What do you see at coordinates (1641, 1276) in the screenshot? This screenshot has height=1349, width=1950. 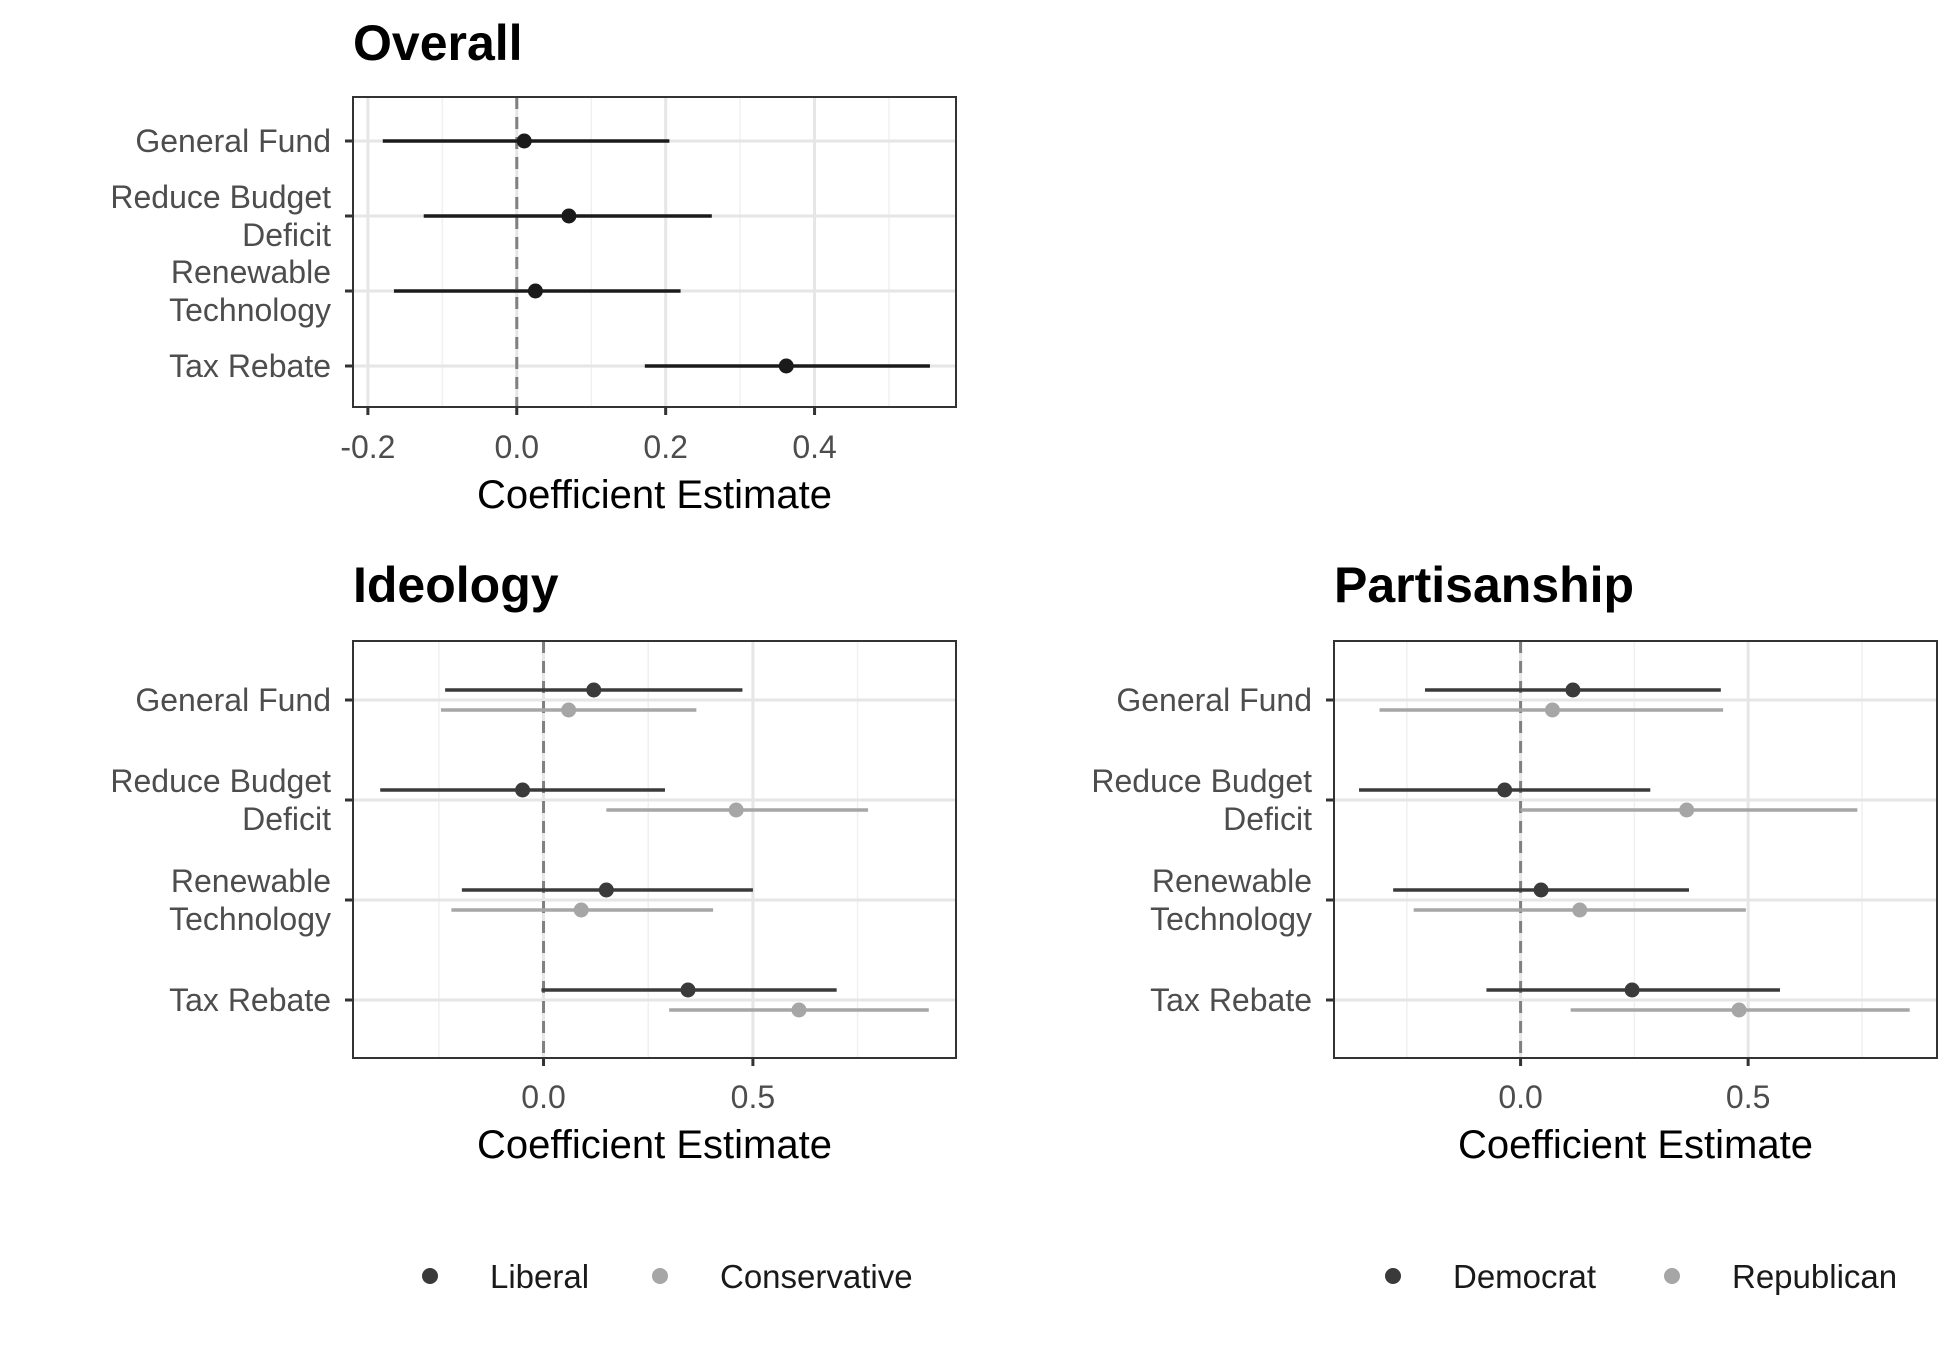 I see `legend: Democrat Republican` at bounding box center [1641, 1276].